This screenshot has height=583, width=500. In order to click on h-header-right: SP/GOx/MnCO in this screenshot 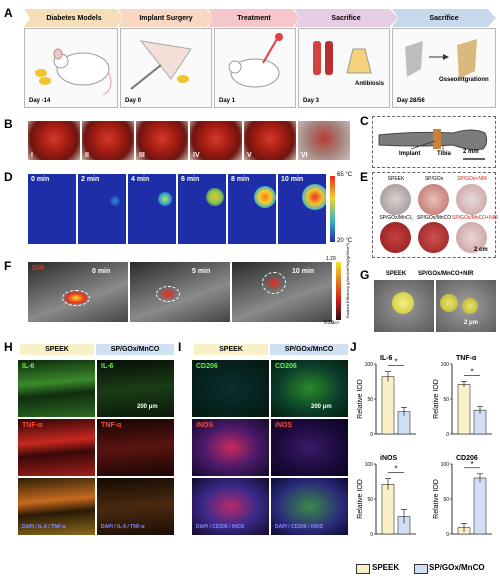, I will do `click(135, 349)`.